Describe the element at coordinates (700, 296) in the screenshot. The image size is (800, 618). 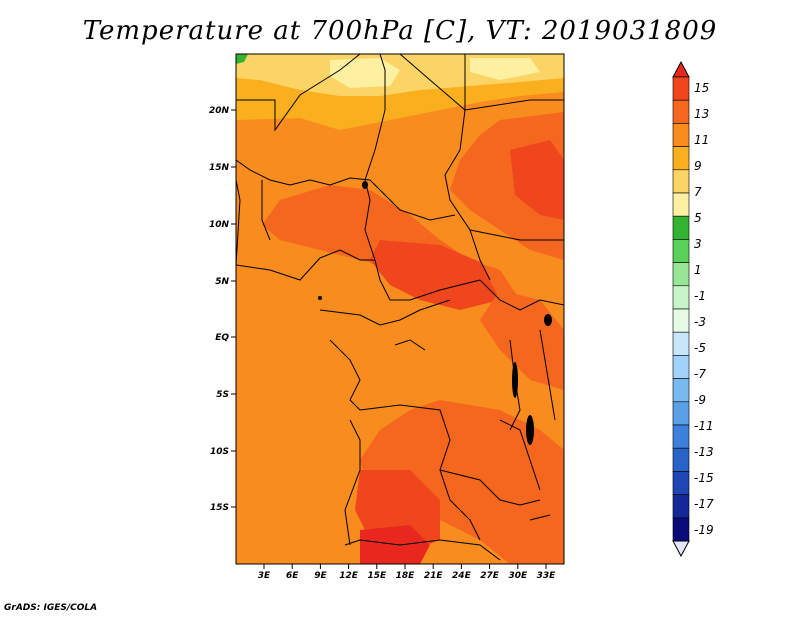
I see `colorbar-label: -1` at that location.